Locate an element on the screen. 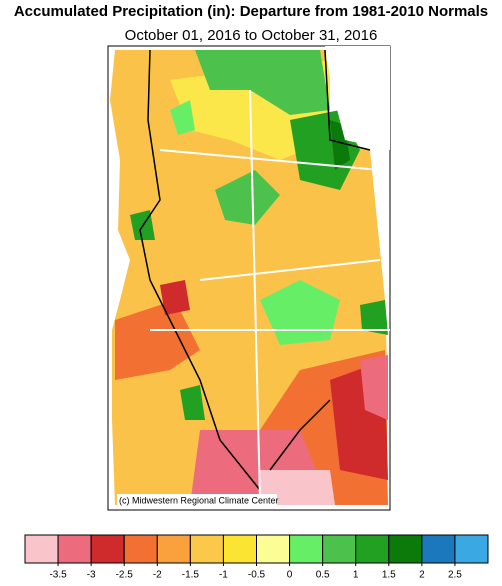  tick-label: 1 is located at coordinates (356, 575).